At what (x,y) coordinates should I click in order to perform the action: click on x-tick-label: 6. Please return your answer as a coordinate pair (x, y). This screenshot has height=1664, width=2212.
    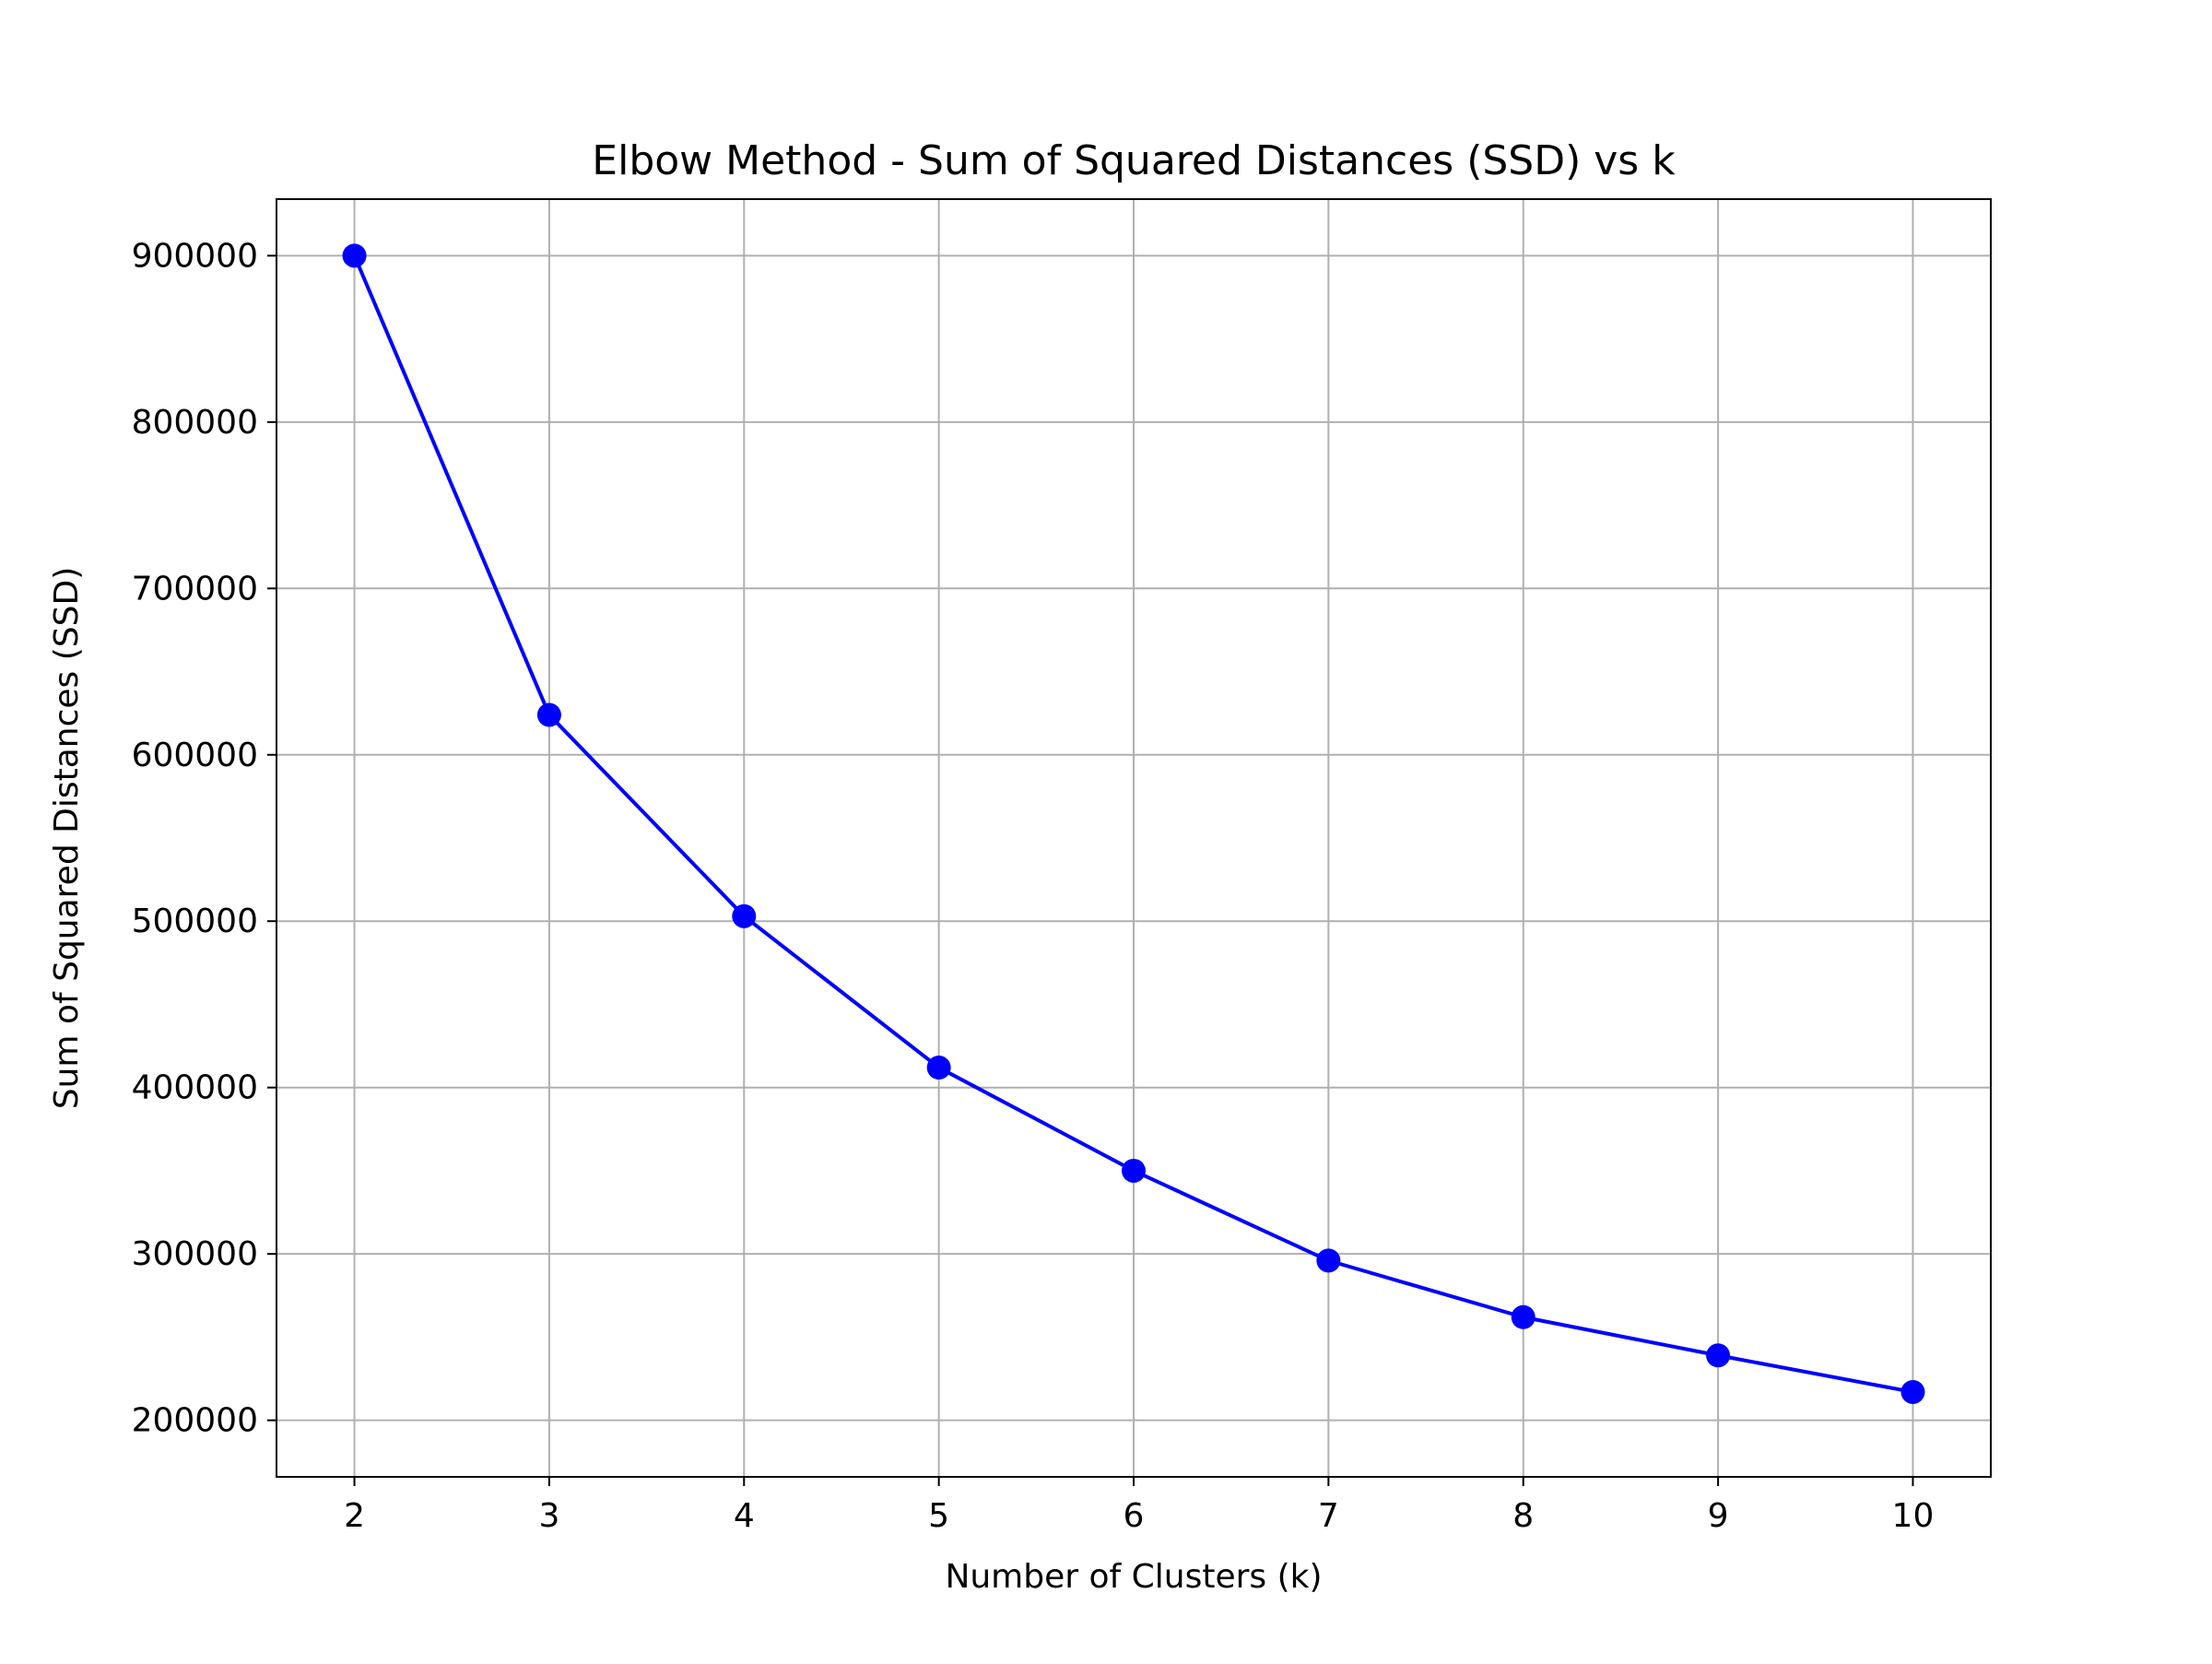
    Looking at the image, I should click on (1134, 1516).